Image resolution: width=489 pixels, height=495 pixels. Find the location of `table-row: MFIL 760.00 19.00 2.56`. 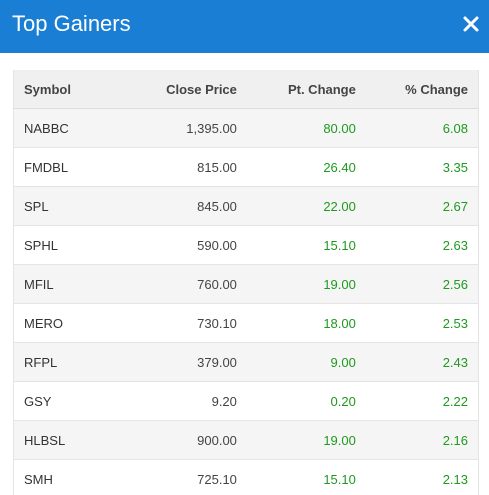

table-row: MFIL 760.00 19.00 2.56 is located at coordinates (246, 284).